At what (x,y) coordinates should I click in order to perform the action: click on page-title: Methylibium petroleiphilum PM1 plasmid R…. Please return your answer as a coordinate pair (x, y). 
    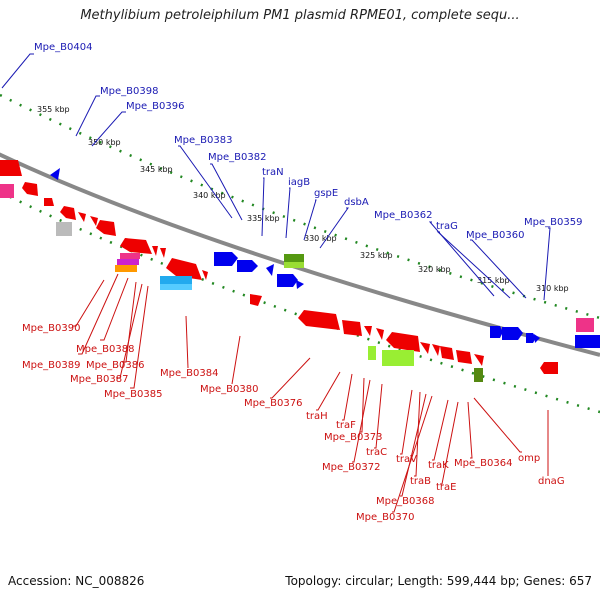
    Looking at the image, I should click on (300, 15).